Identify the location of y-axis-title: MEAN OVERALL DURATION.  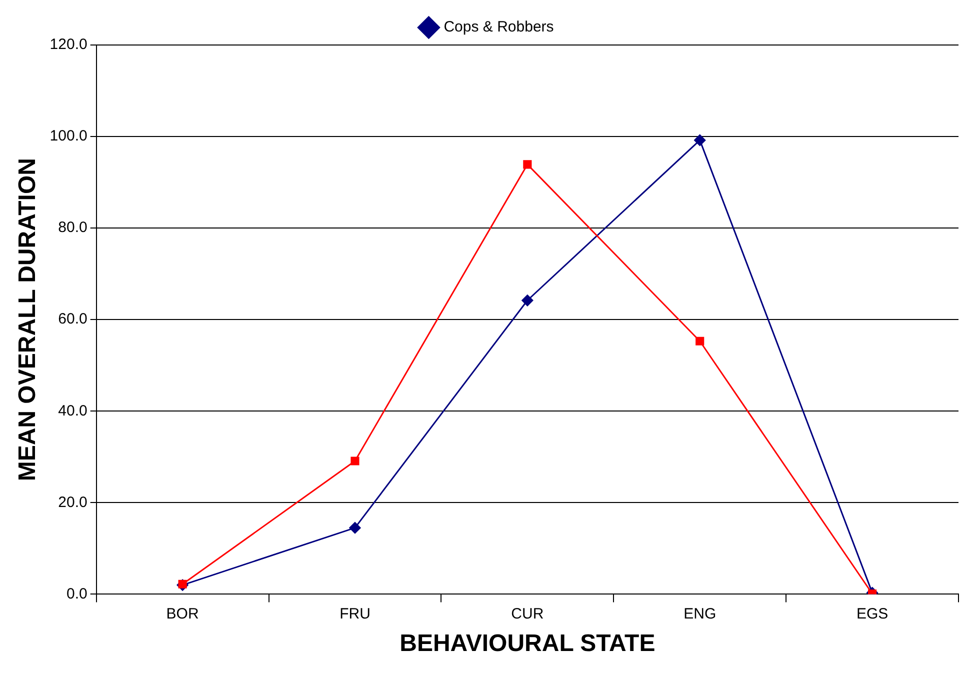
(28, 320).